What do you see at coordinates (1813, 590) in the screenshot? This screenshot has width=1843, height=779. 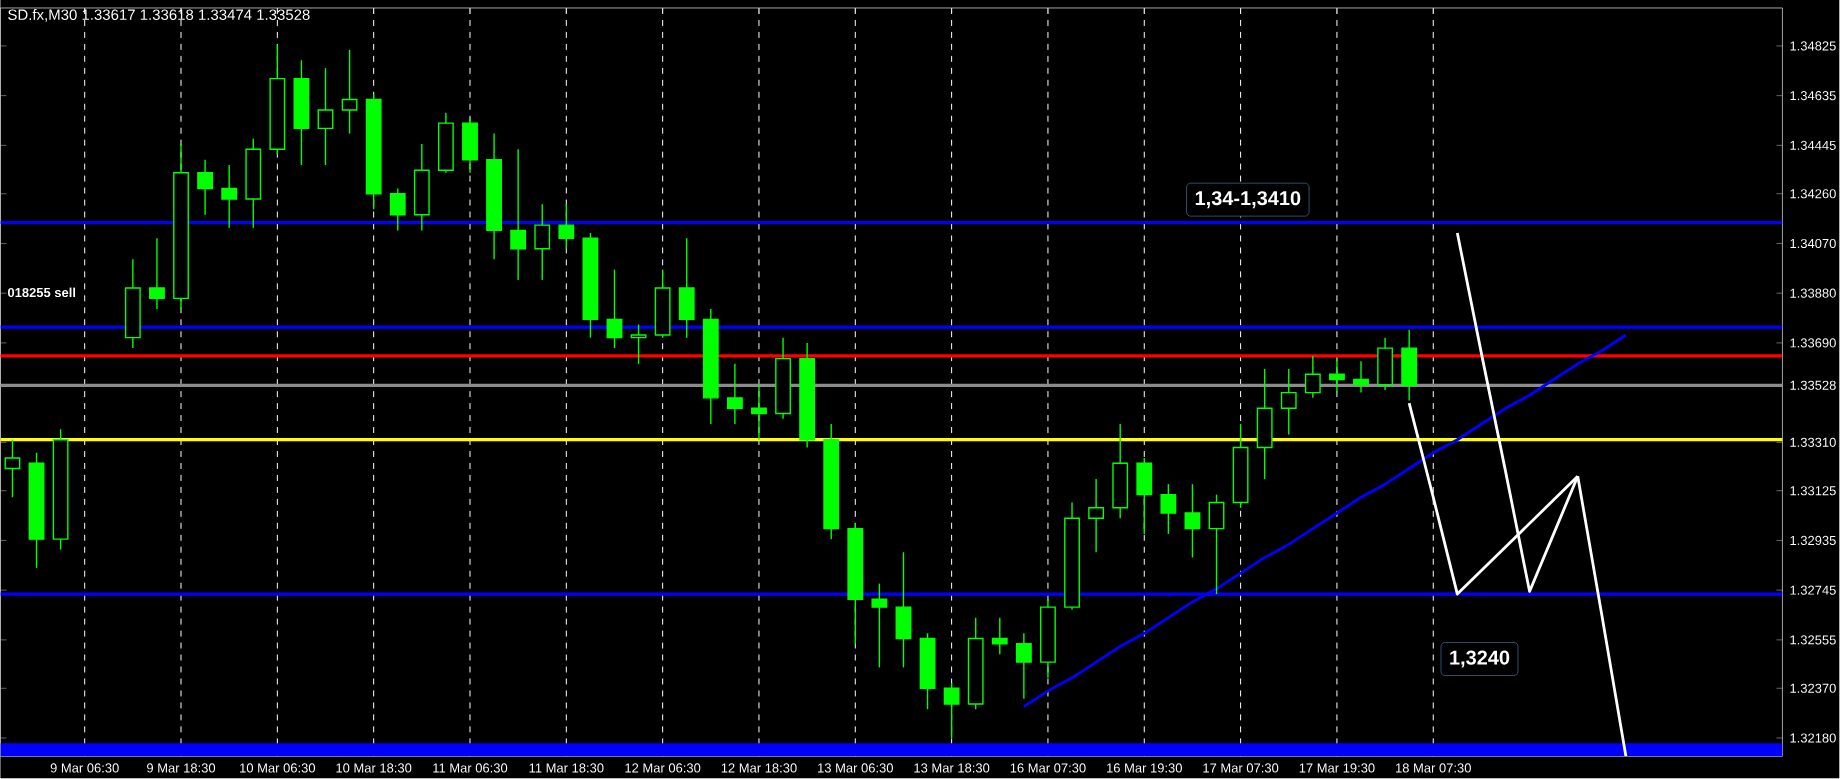 I see `y-tick-label: 1.32745` at bounding box center [1813, 590].